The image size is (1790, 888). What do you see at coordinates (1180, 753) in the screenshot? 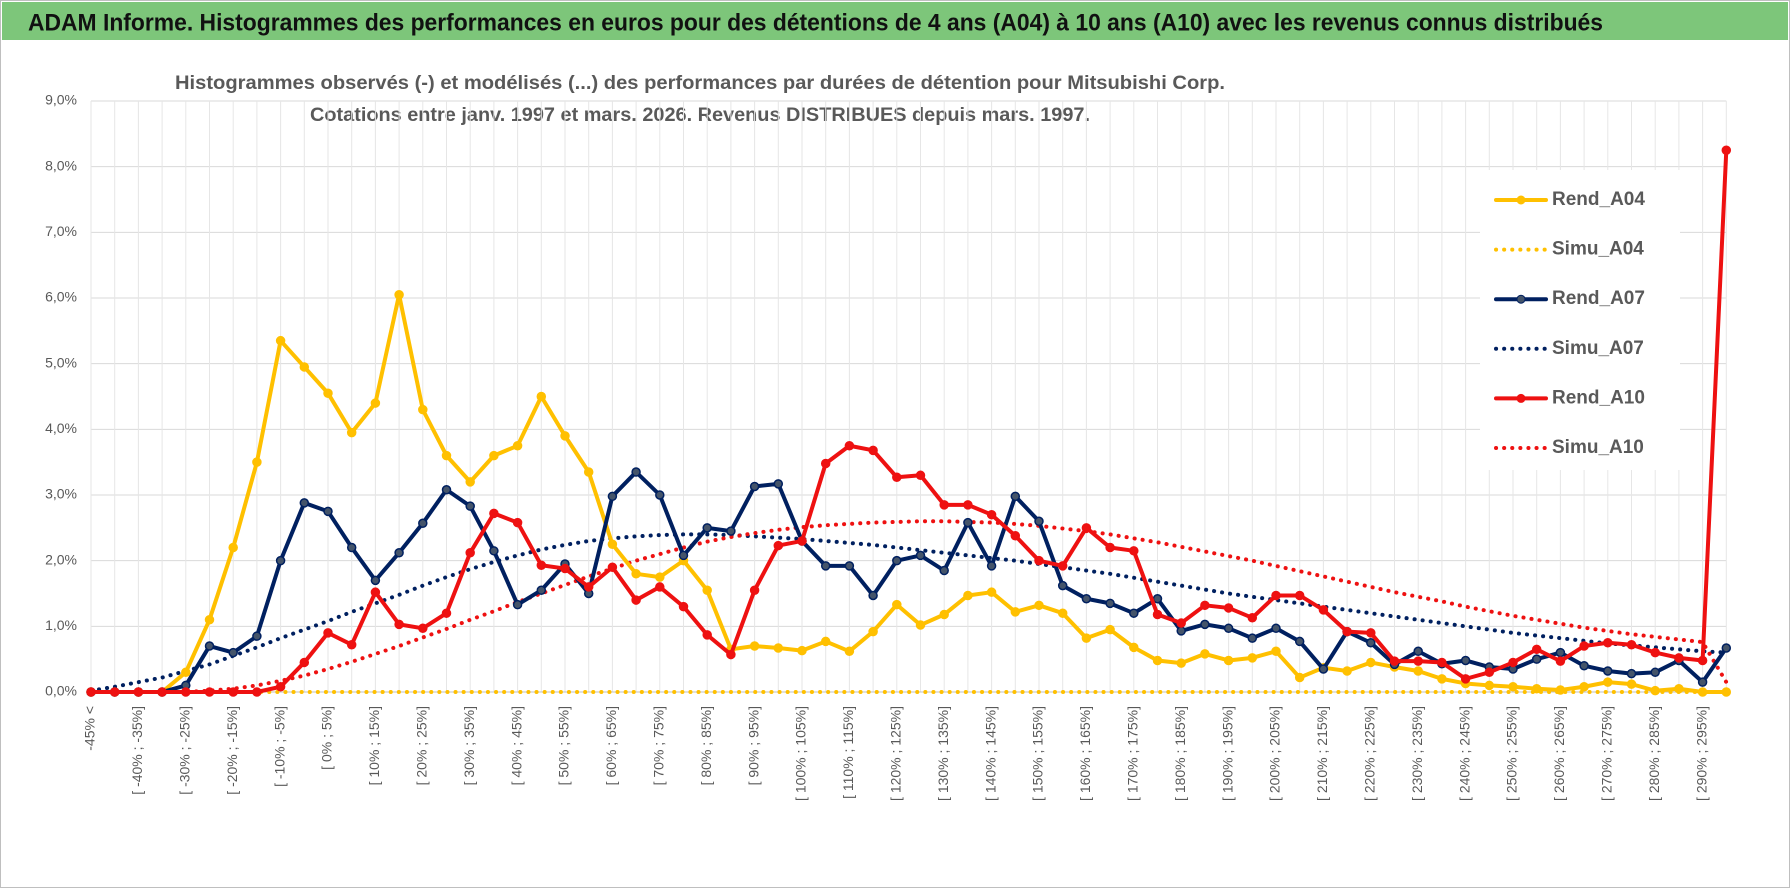
I see `x-tick-label: [ 180% ; 185%]` at bounding box center [1180, 753].